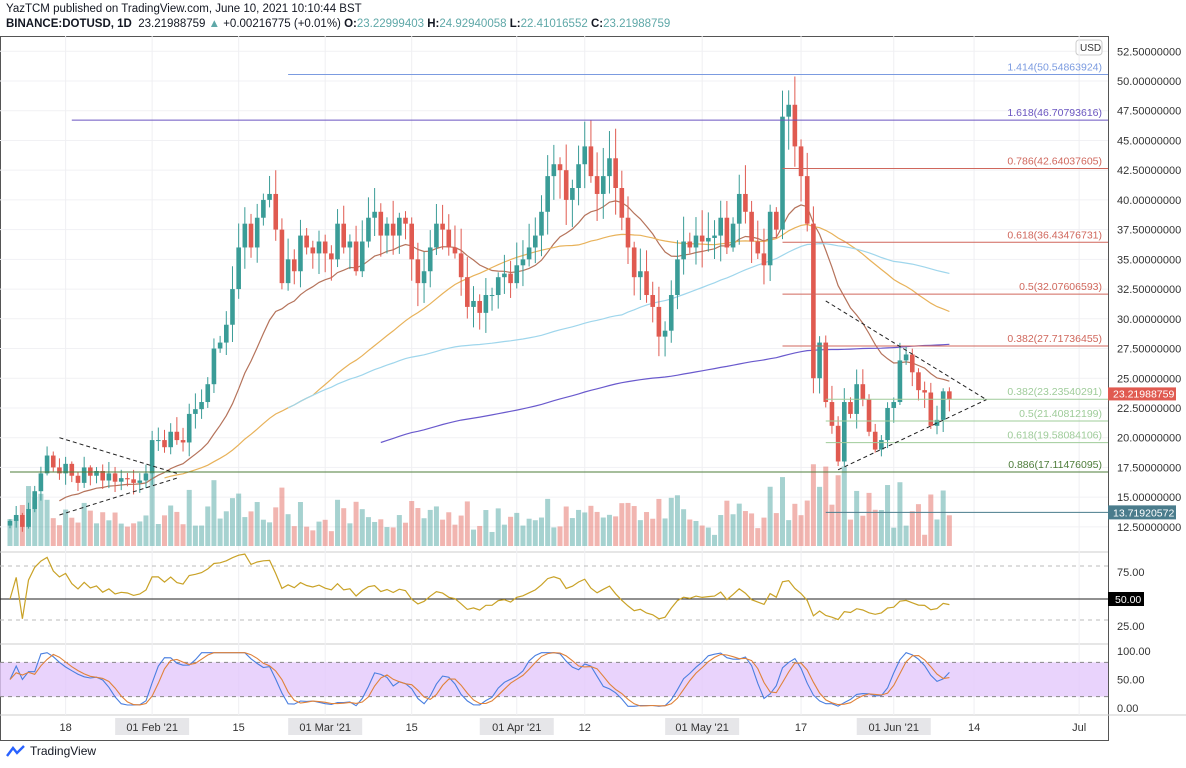 This screenshot has width=1186, height=768. Describe the element at coordinates (1149, 409) in the screenshot. I see `price-tick-label: 22.50000000` at that location.